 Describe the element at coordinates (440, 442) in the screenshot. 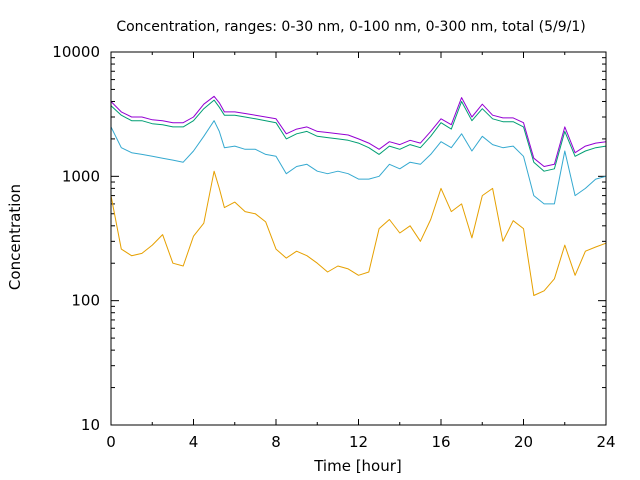

I see `x-tick-label: 16` at that location.